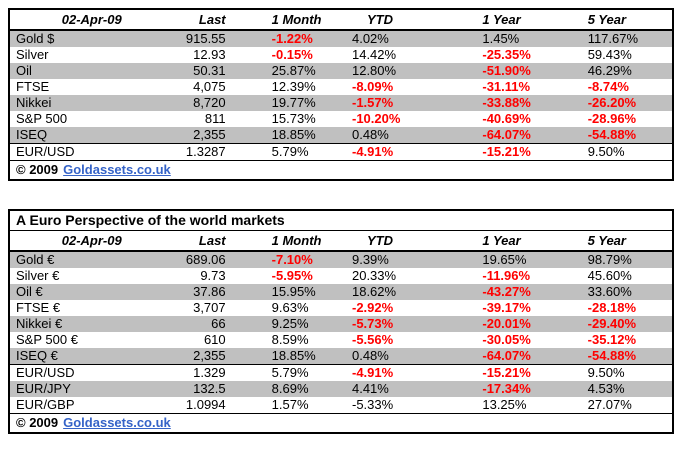  Describe the element at coordinates (612, 323) in the screenshot. I see `pct-5-year: -29.40%` at that location.